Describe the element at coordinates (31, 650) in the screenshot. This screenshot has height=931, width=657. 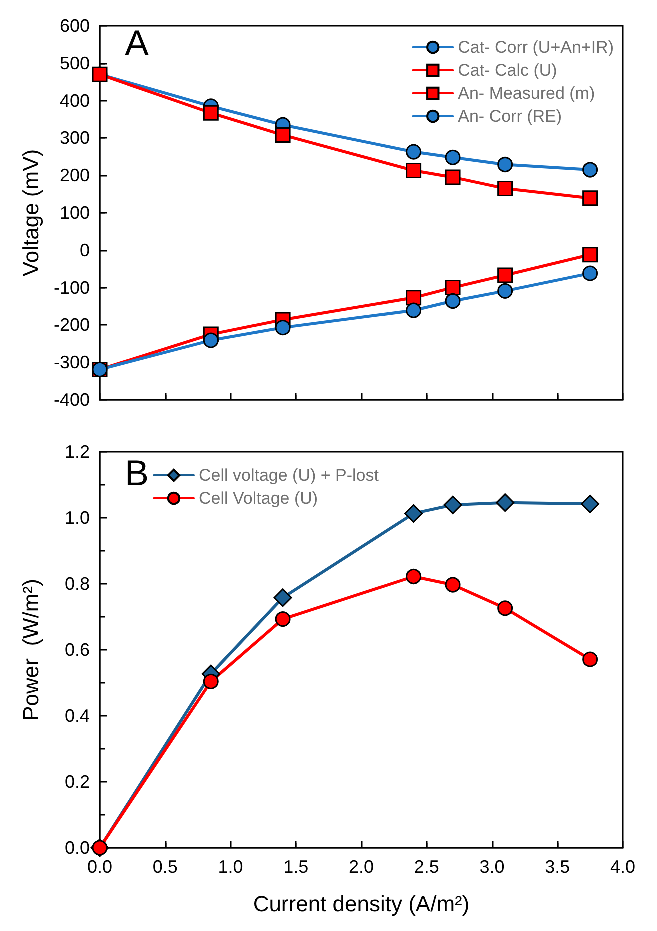
I see `y-axis-title: Power (W/m²)` at that location.